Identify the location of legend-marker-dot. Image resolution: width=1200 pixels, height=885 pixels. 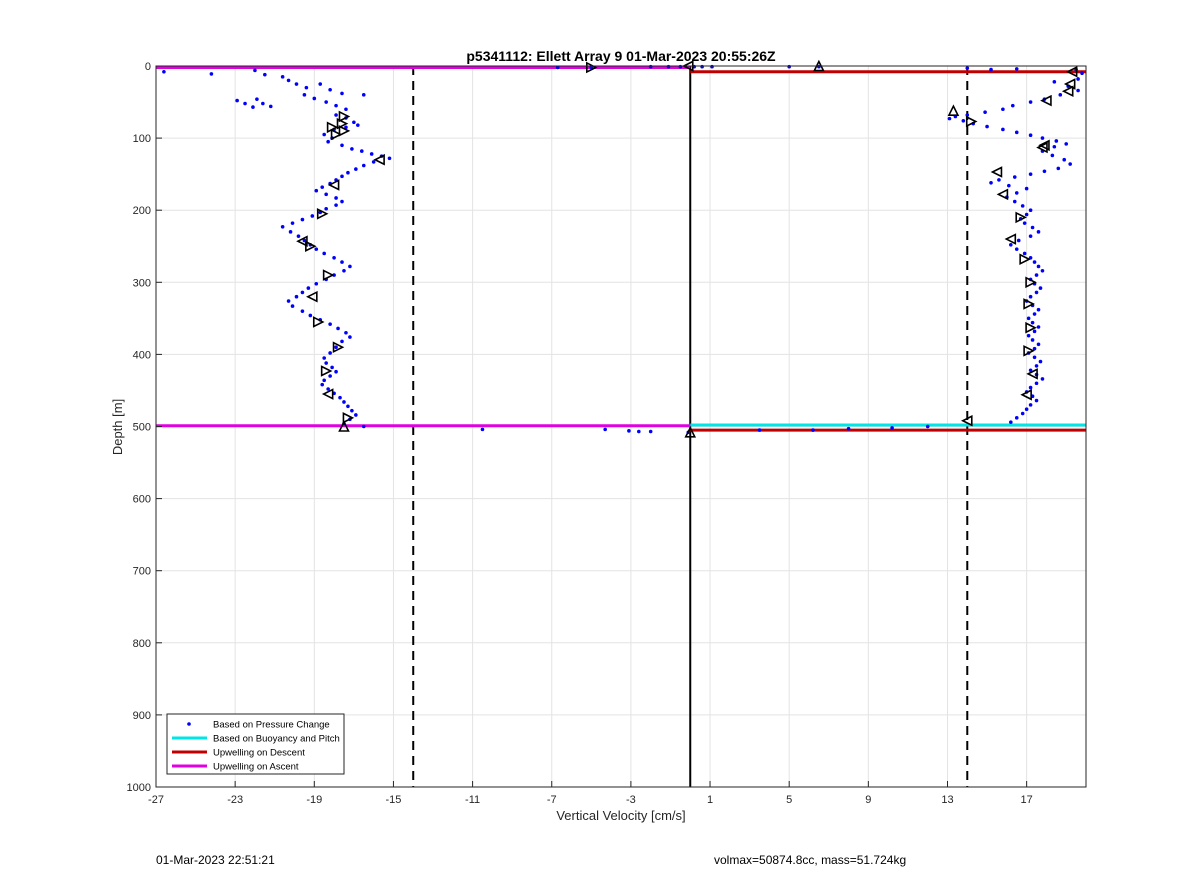
(189, 724).